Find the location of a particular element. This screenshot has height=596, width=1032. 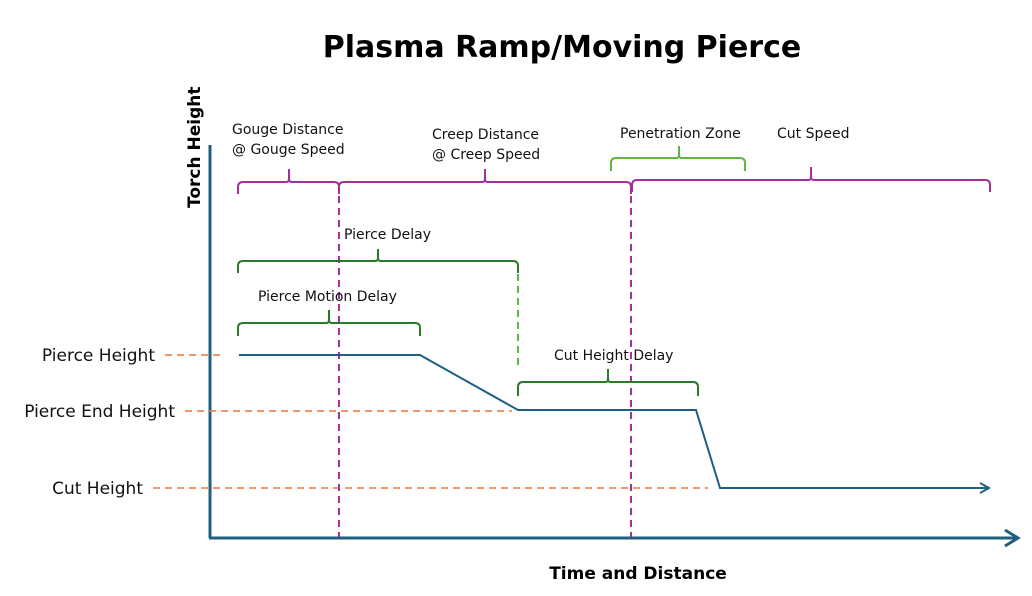

penetration-zone-label: Penetration Zone is located at coordinates (680, 134).